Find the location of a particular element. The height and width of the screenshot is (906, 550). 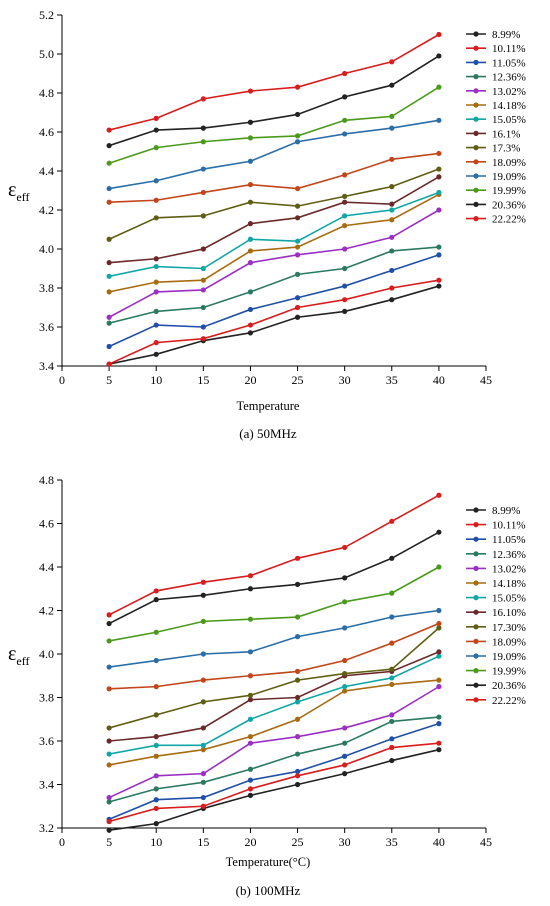

legend-label: 12.36% is located at coordinates (509, 555).